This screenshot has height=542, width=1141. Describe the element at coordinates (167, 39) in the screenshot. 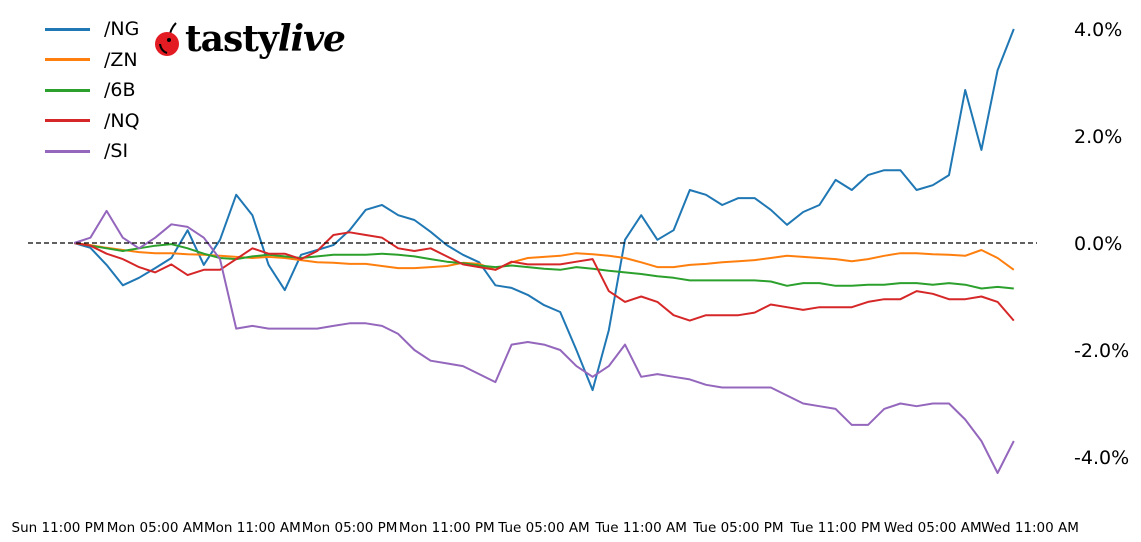

I see `cherry-icon` at that location.